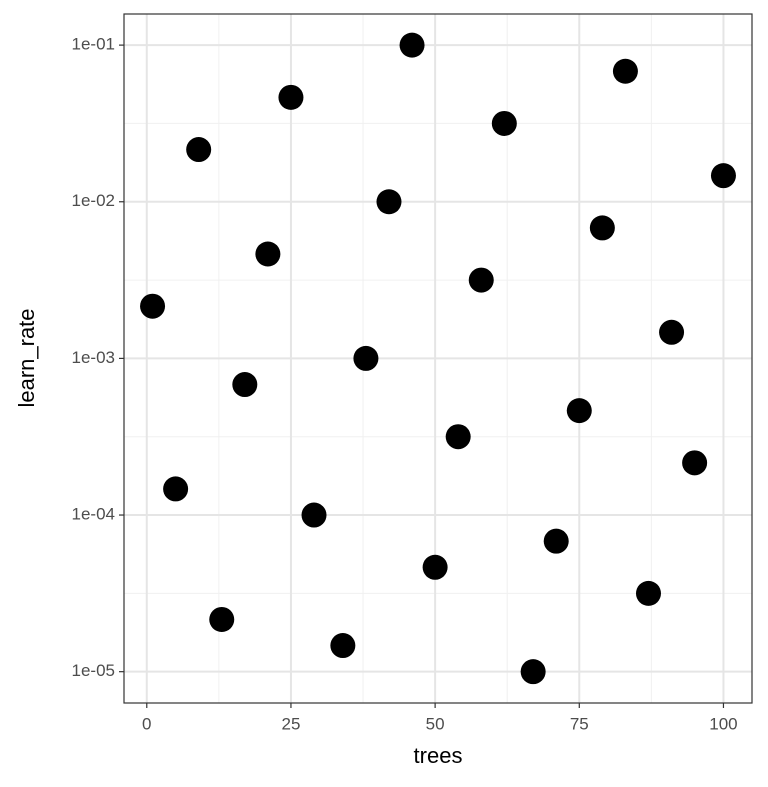  Describe the element at coordinates (93, 44) in the screenshot. I see `y-tick-label: 1e-01` at that location.